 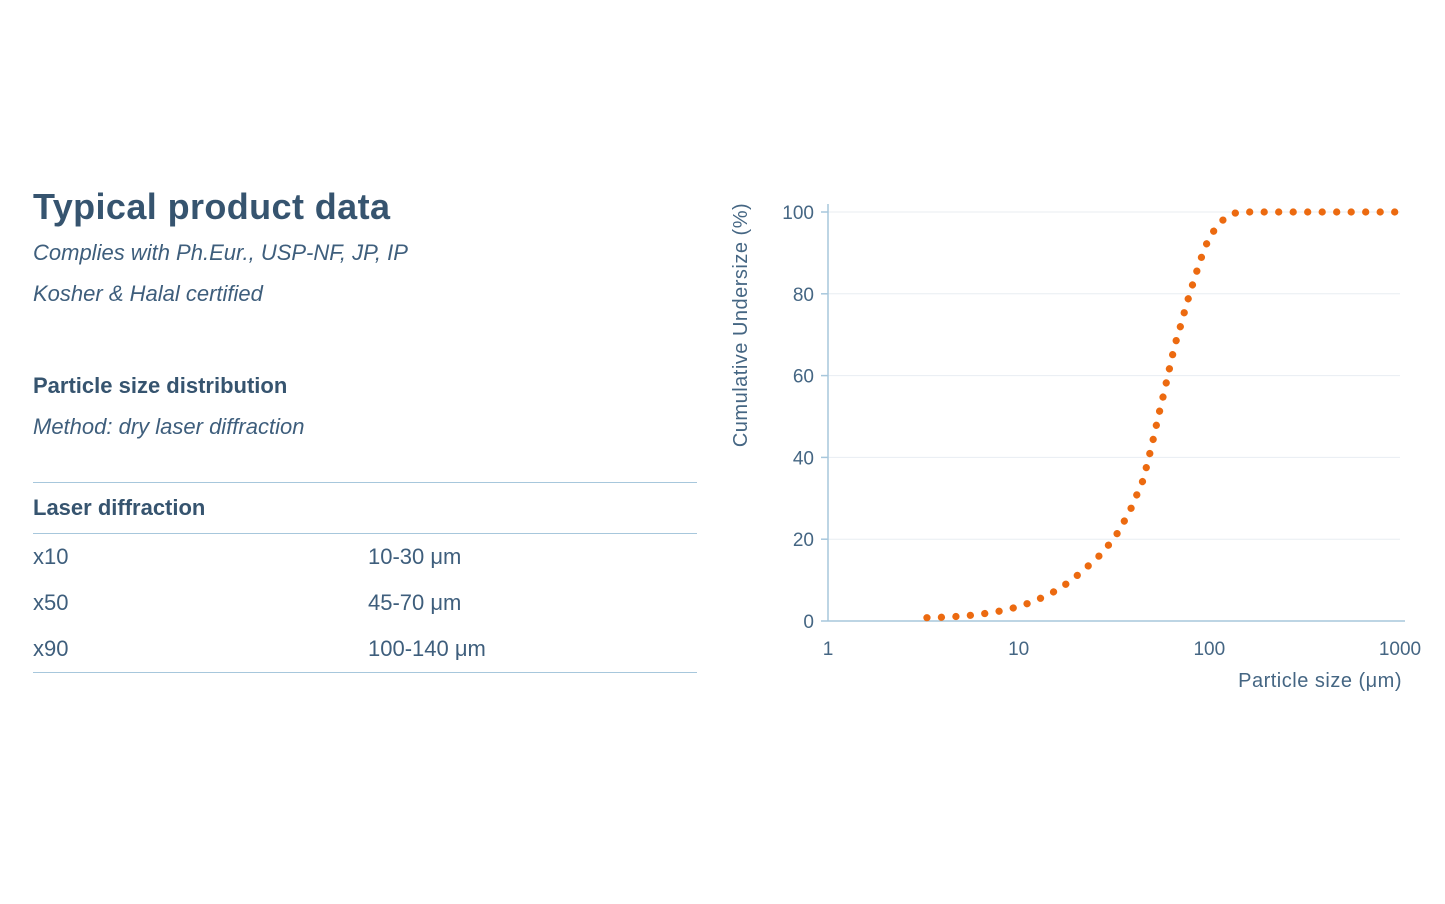 What do you see at coordinates (1018, 649) in the screenshot?
I see `x-tick-label: 10` at bounding box center [1018, 649].